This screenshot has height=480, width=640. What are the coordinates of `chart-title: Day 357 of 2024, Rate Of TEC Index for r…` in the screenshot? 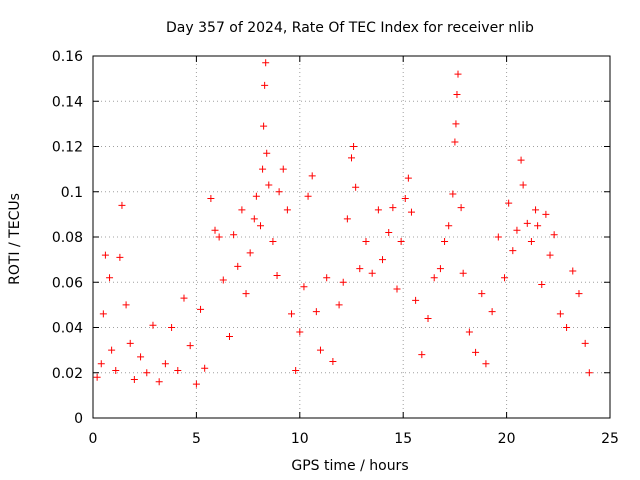 It's located at (350, 28).